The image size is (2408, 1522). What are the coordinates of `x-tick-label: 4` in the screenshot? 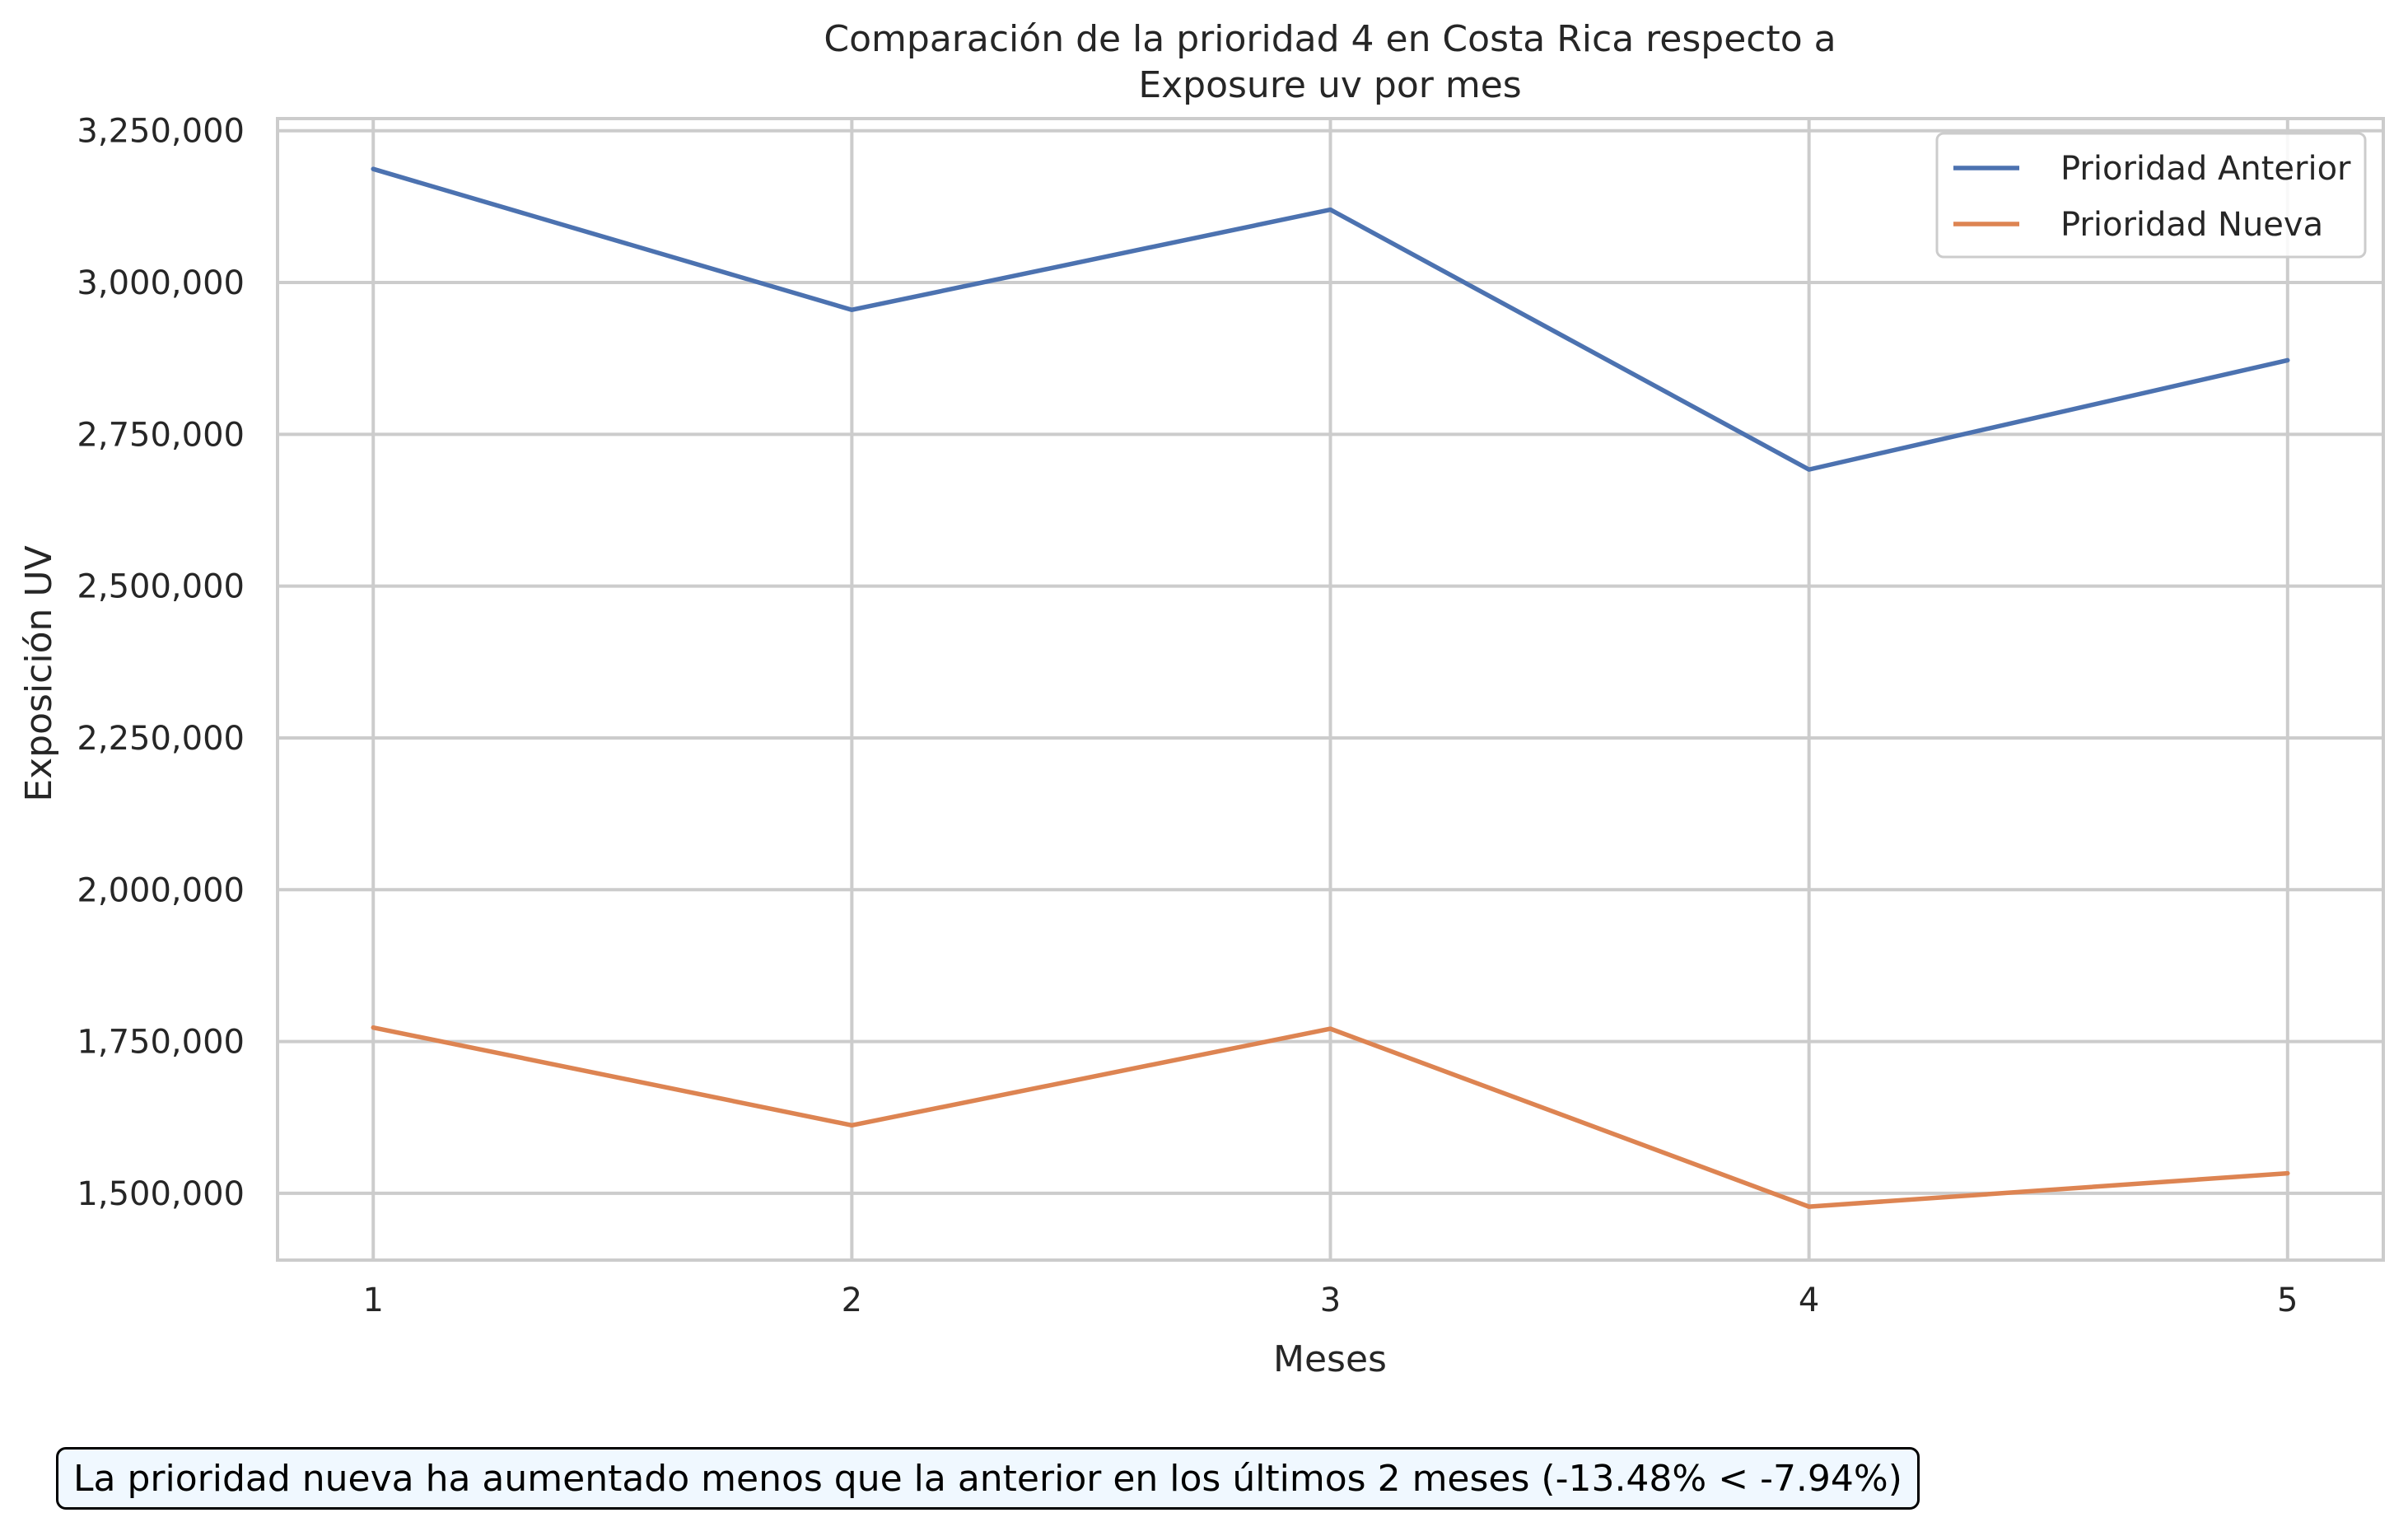 It's located at (1809, 1300).